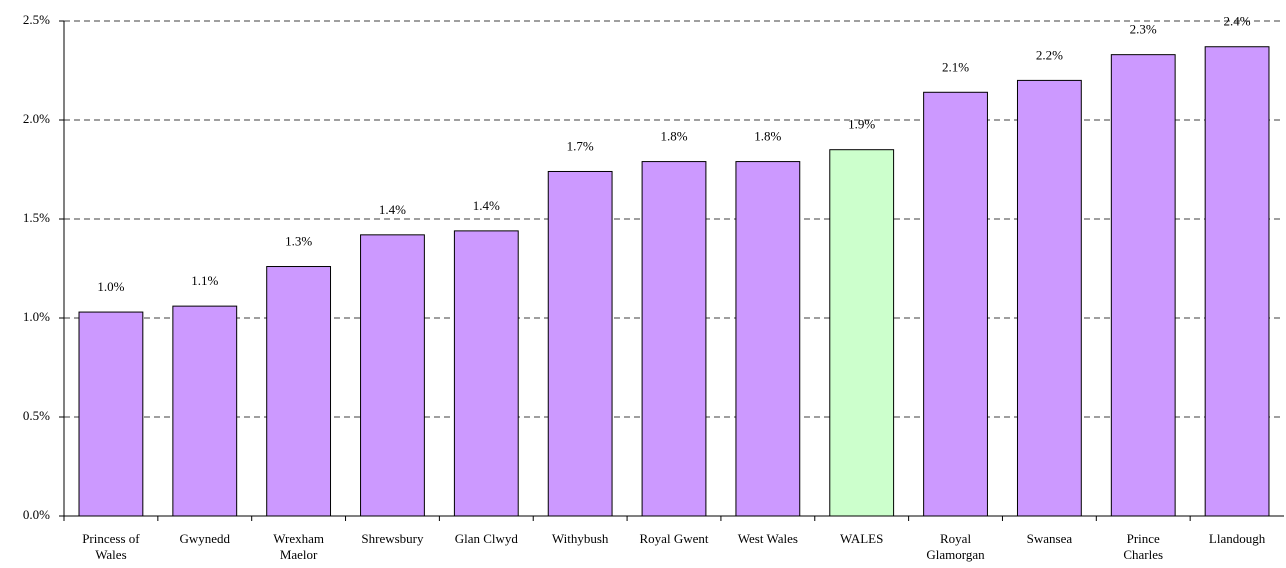 Image resolution: width=1286 pixels, height=568 pixels. What do you see at coordinates (580, 145) in the screenshot?
I see `data-label: 1.7%` at bounding box center [580, 145].